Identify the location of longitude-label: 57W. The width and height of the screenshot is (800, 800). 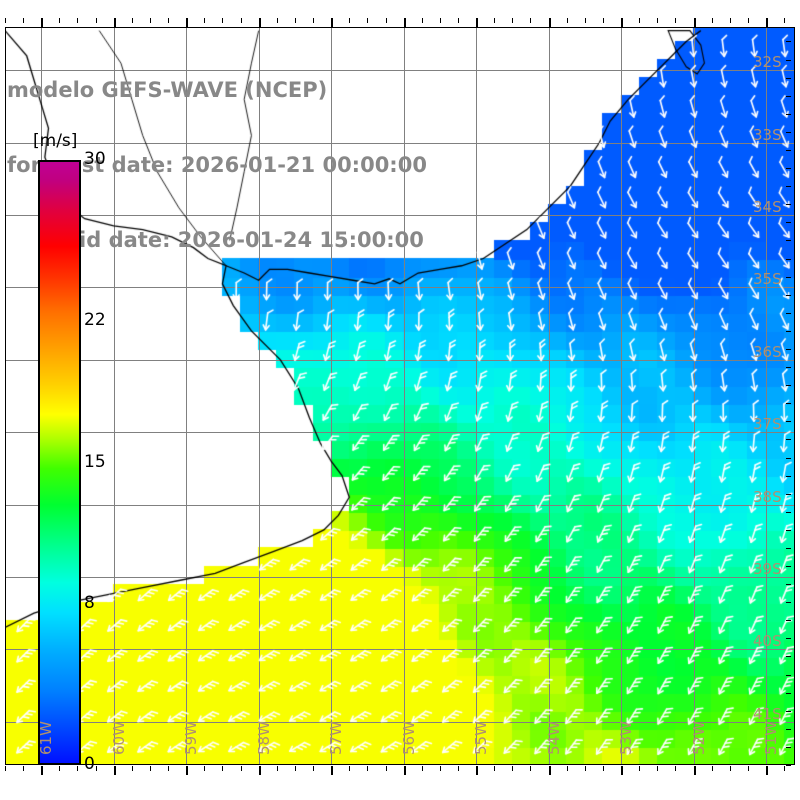
(336, 738).